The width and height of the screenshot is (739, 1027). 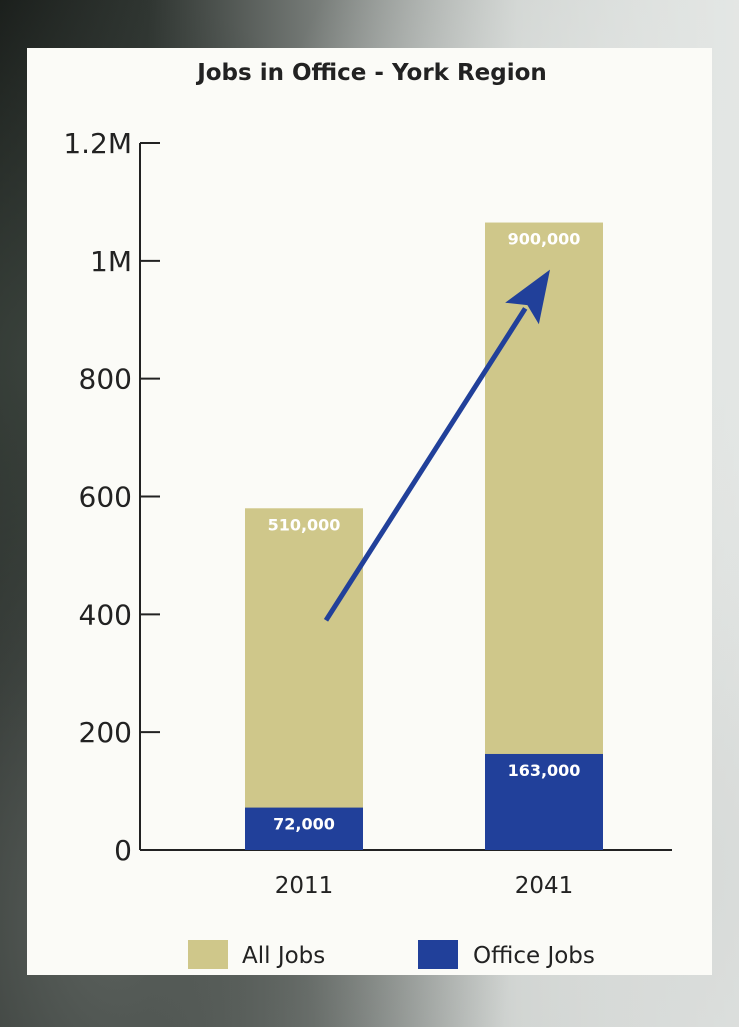 I want to click on data-label-all-jobs-2011: 510,000, so click(x=304, y=524).